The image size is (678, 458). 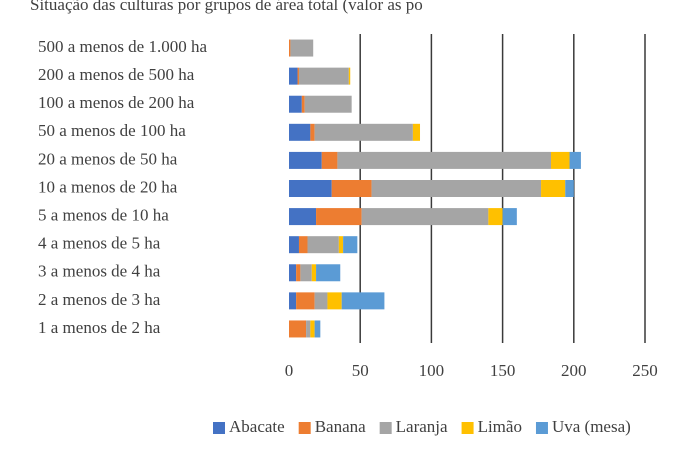 What do you see at coordinates (257, 426) in the screenshot?
I see `legend-label: Abacate` at bounding box center [257, 426].